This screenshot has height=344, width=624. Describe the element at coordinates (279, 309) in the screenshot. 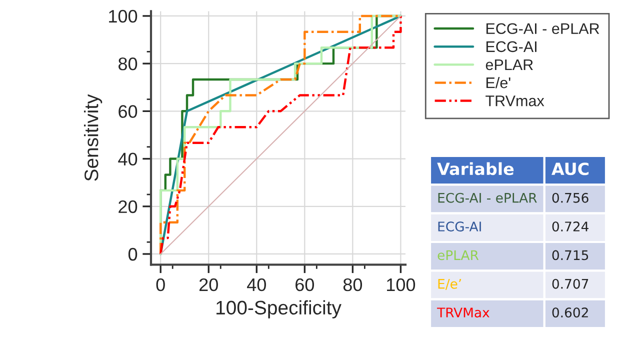

I see `x-axis-title: 100-Specificity` at that location.